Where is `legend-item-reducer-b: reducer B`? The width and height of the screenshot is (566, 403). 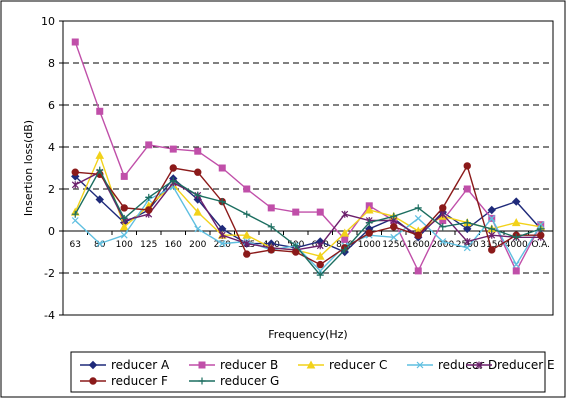
legend-item-reducer-b: reducer B is located at coordinates (233, 365).